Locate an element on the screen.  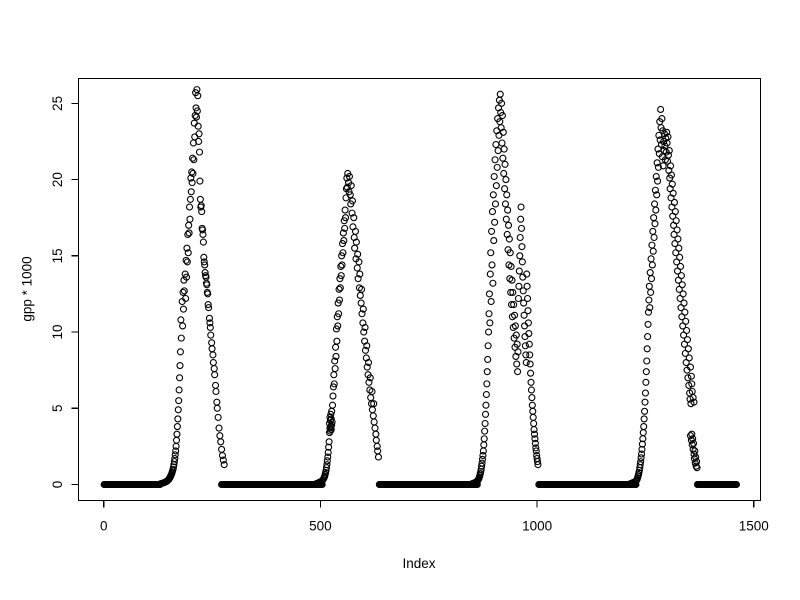
y-tick-label: 5 is located at coordinates (57, 409).